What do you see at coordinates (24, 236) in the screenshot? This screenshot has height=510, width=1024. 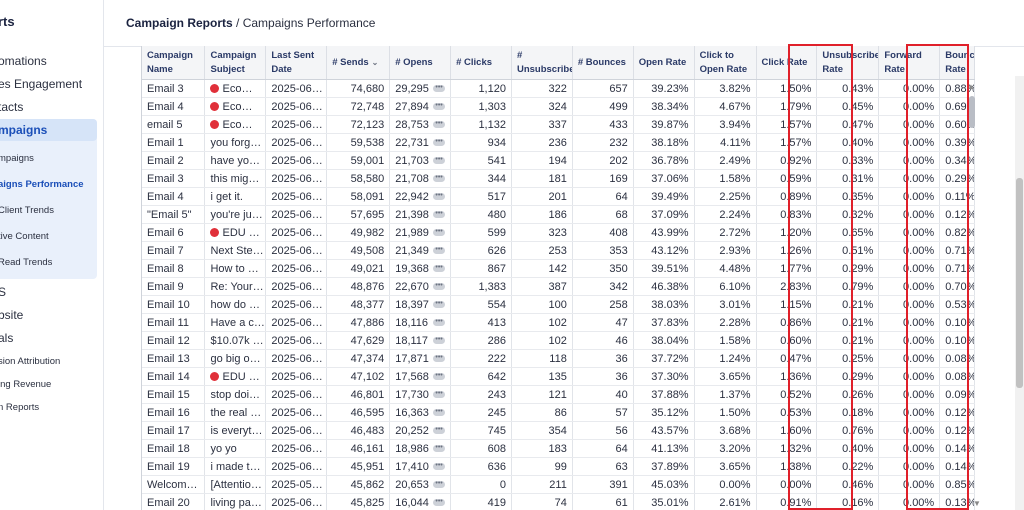 I see `sidebar-sub-creative-content: tive Content` at bounding box center [24, 236].